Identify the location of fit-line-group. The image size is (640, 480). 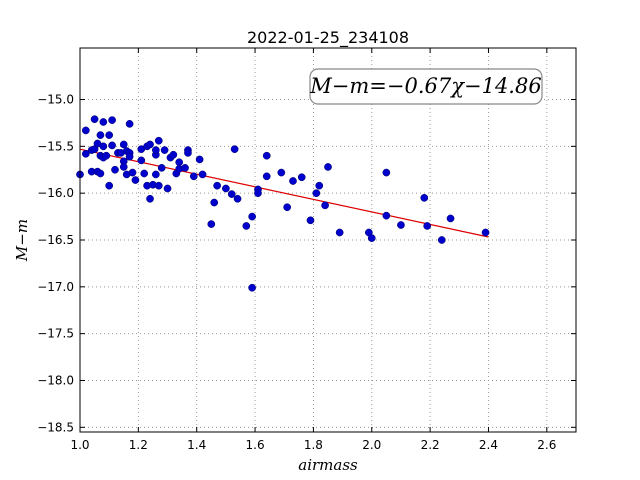
(284, 193).